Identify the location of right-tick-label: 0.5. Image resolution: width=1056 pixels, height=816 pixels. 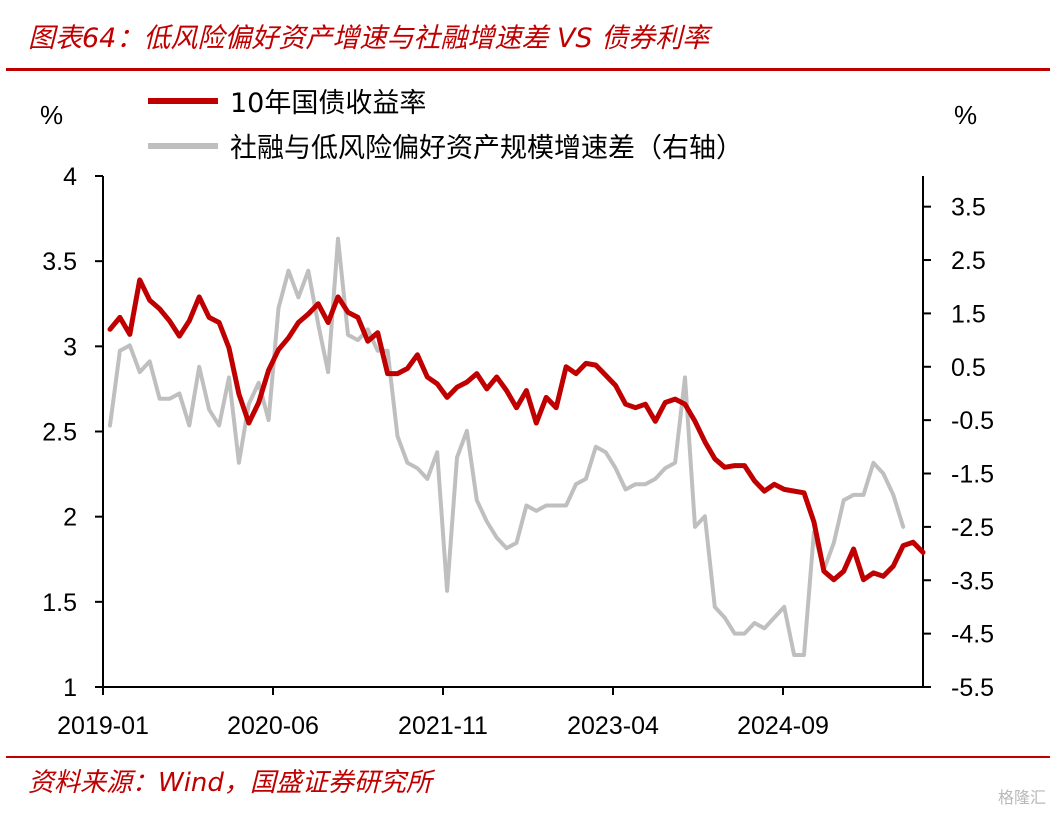
(968, 368).